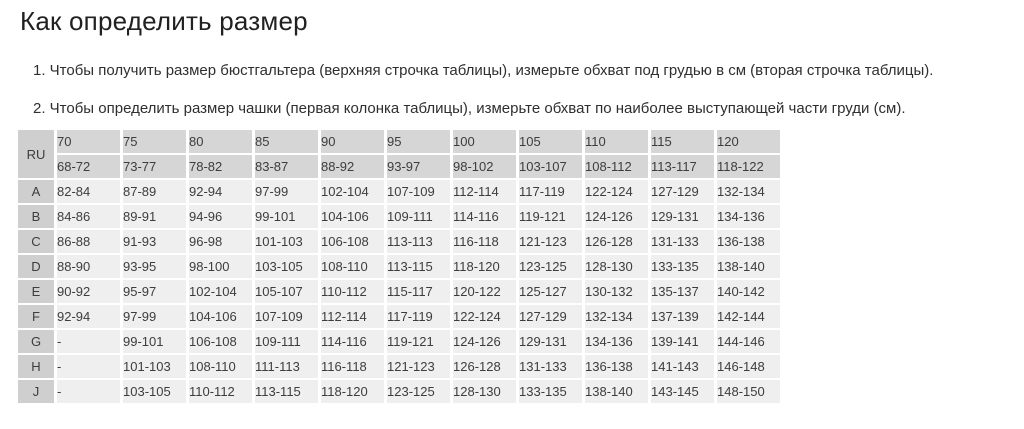 Image resolution: width=1024 pixels, height=429 pixels. I want to click on bust-range-cell: 148-150, so click(748, 391).